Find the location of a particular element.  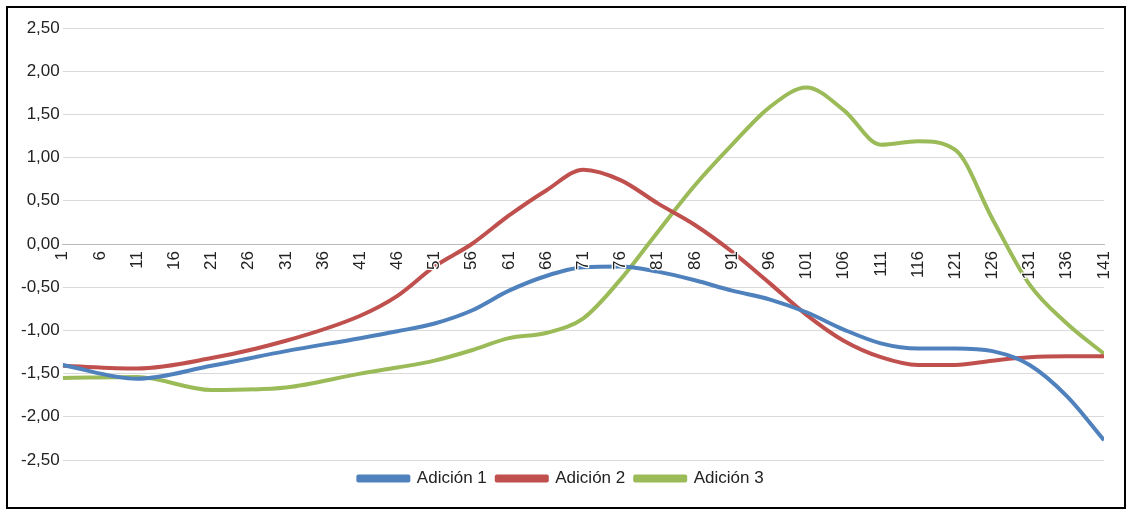

x-tick-label: 91 is located at coordinates (731, 260).